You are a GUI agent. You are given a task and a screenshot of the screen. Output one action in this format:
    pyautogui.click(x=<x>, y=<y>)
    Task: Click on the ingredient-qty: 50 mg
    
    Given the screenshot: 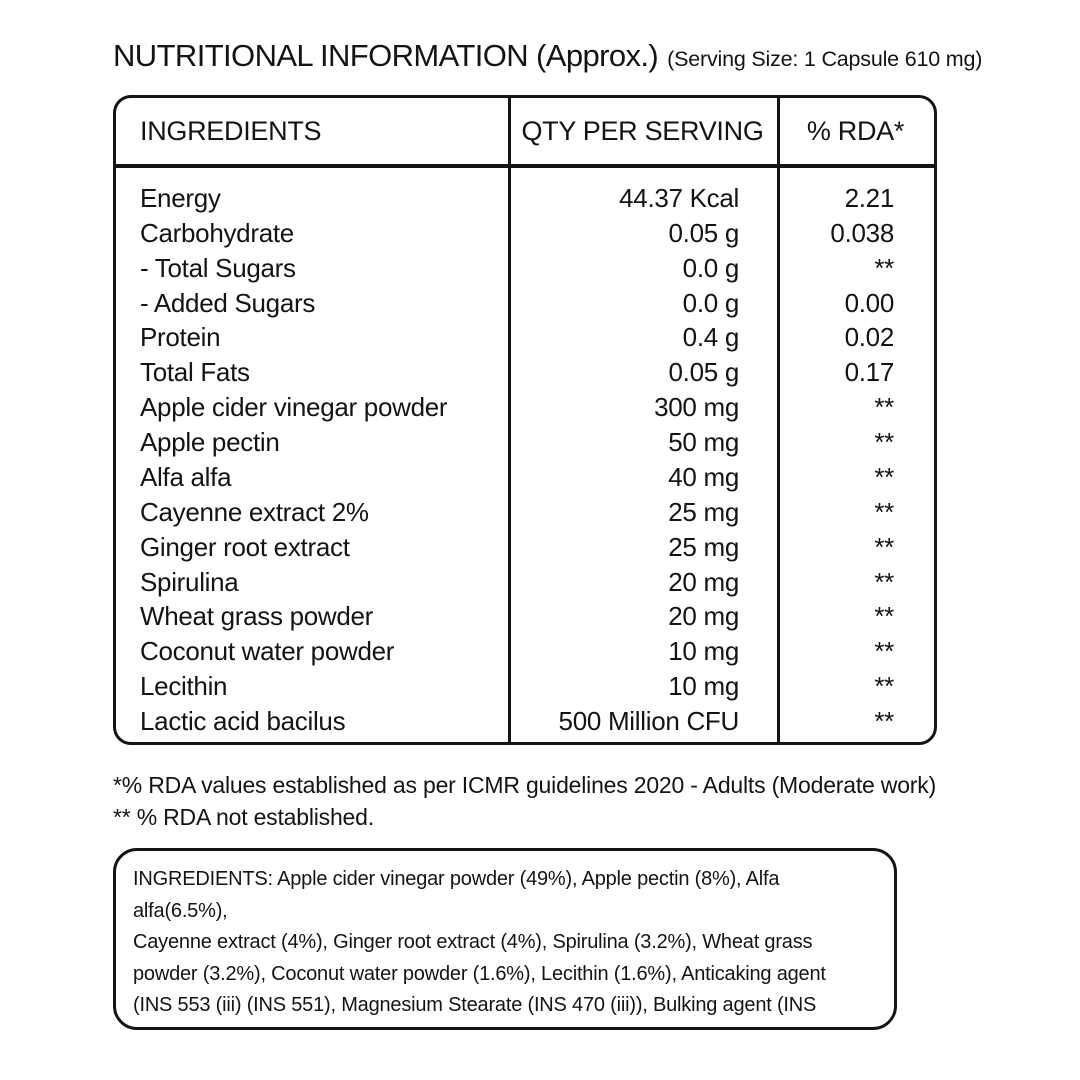 What is the action you would take?
    pyautogui.click(x=703, y=442)
    